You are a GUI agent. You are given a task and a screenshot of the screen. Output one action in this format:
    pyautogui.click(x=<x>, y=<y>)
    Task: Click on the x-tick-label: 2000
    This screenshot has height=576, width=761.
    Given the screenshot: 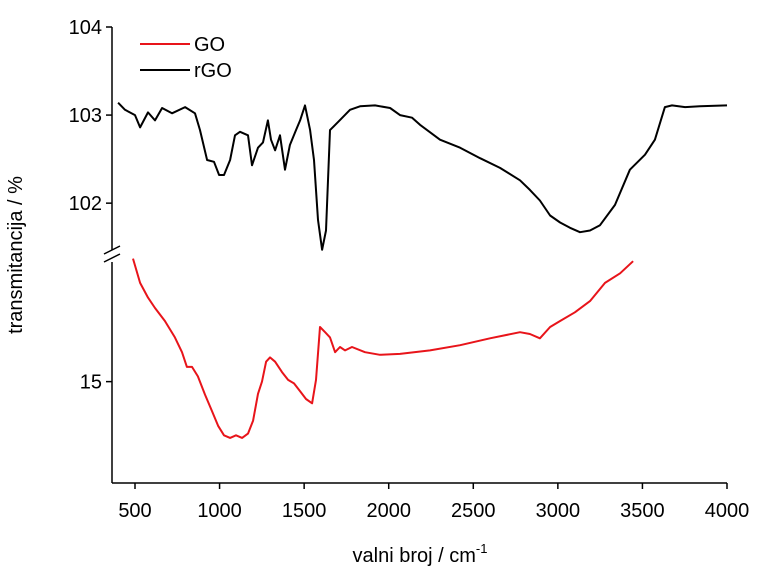 What is the action you would take?
    pyautogui.click(x=388, y=511)
    